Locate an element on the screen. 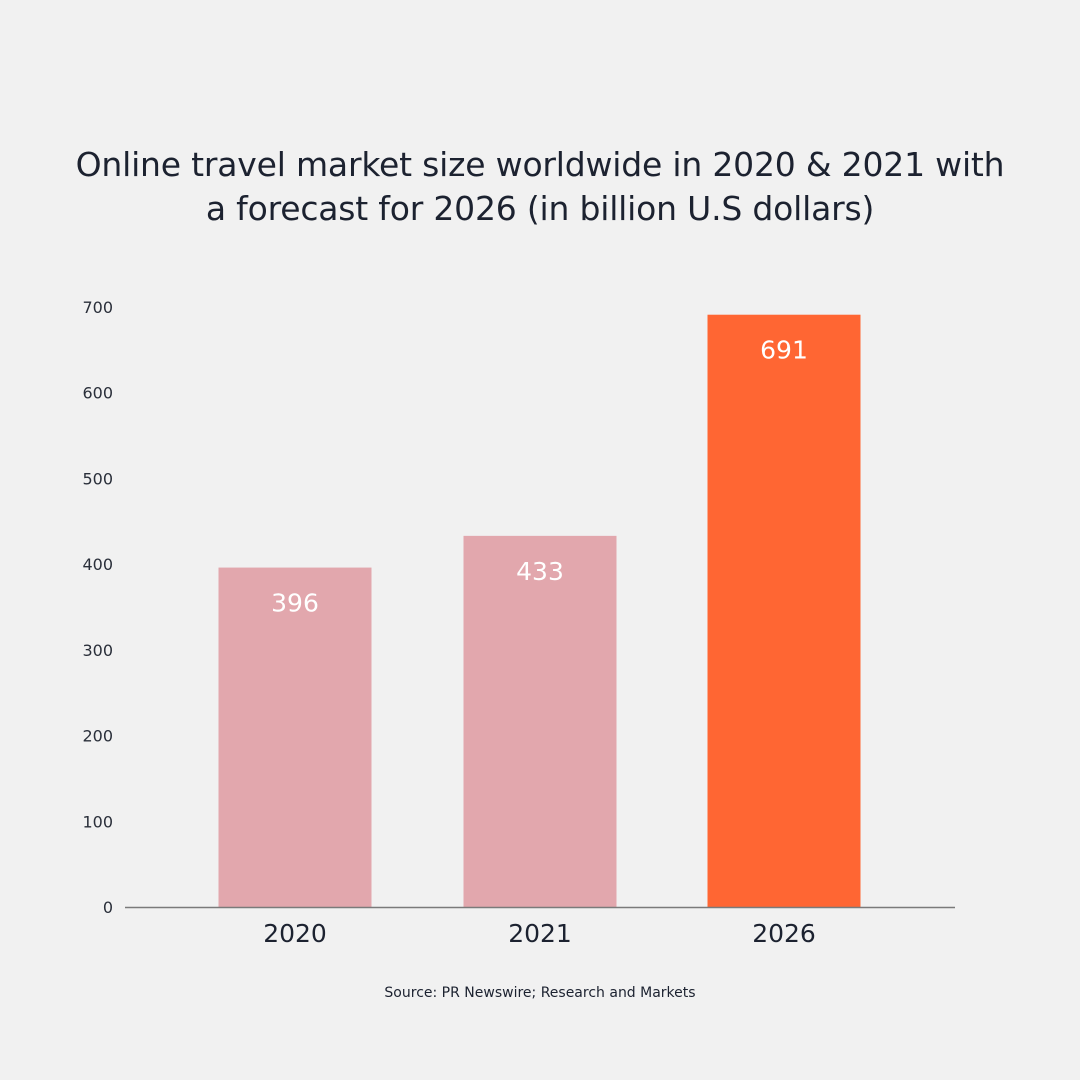  data-label: 433 is located at coordinates (540, 571).